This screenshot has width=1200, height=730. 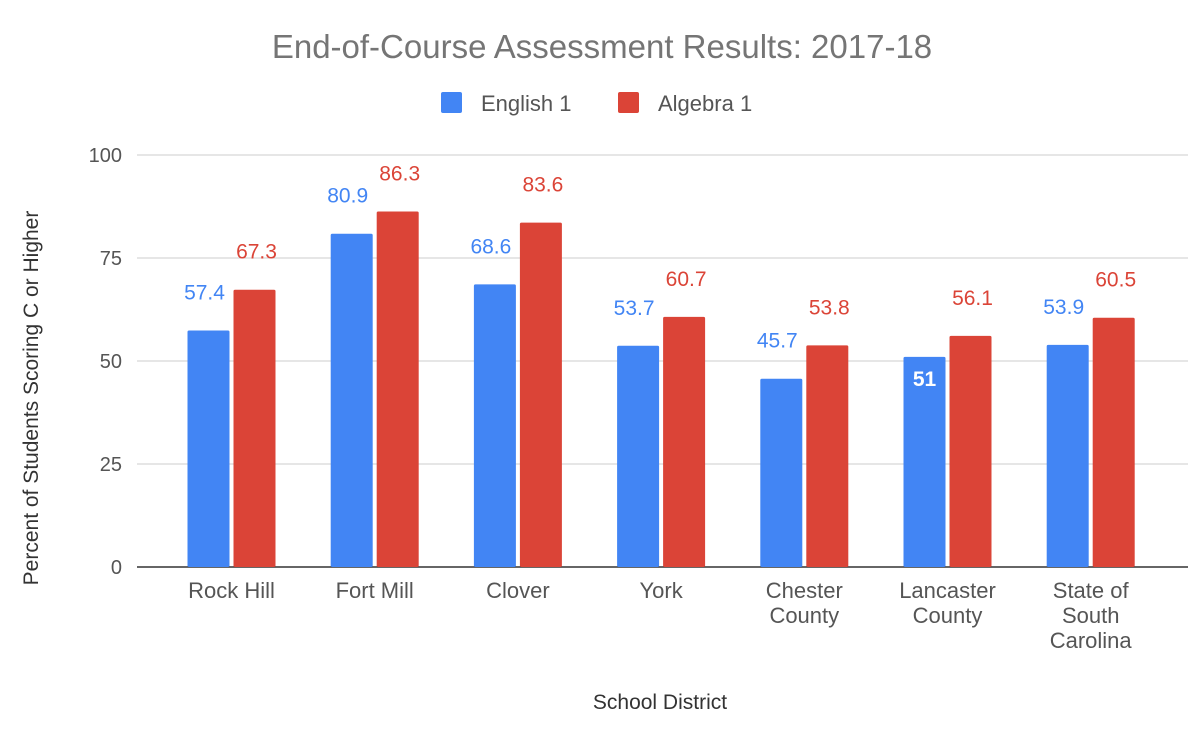 I want to click on data-label-english-1: 53.7, so click(x=634, y=308).